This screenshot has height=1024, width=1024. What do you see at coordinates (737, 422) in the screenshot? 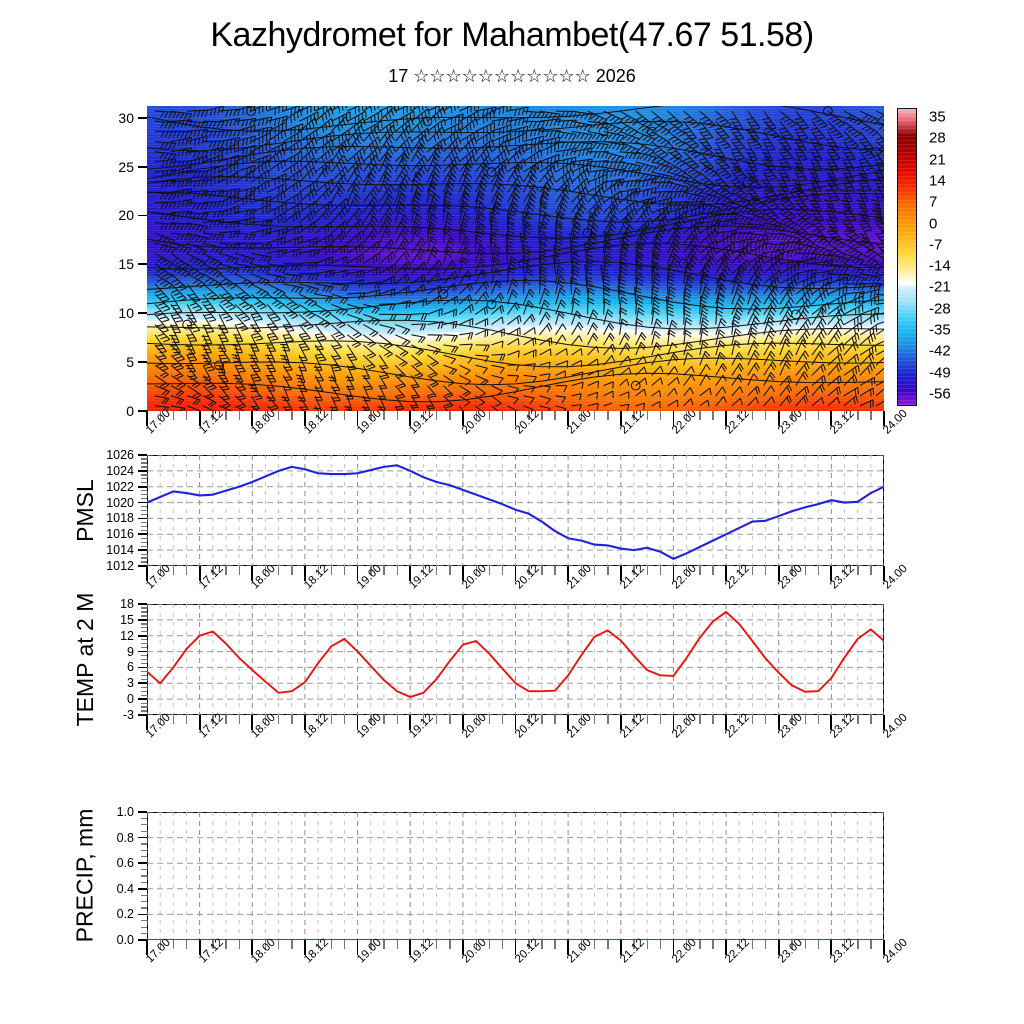
I see `x-tick-label: 22.12` at bounding box center [737, 422].